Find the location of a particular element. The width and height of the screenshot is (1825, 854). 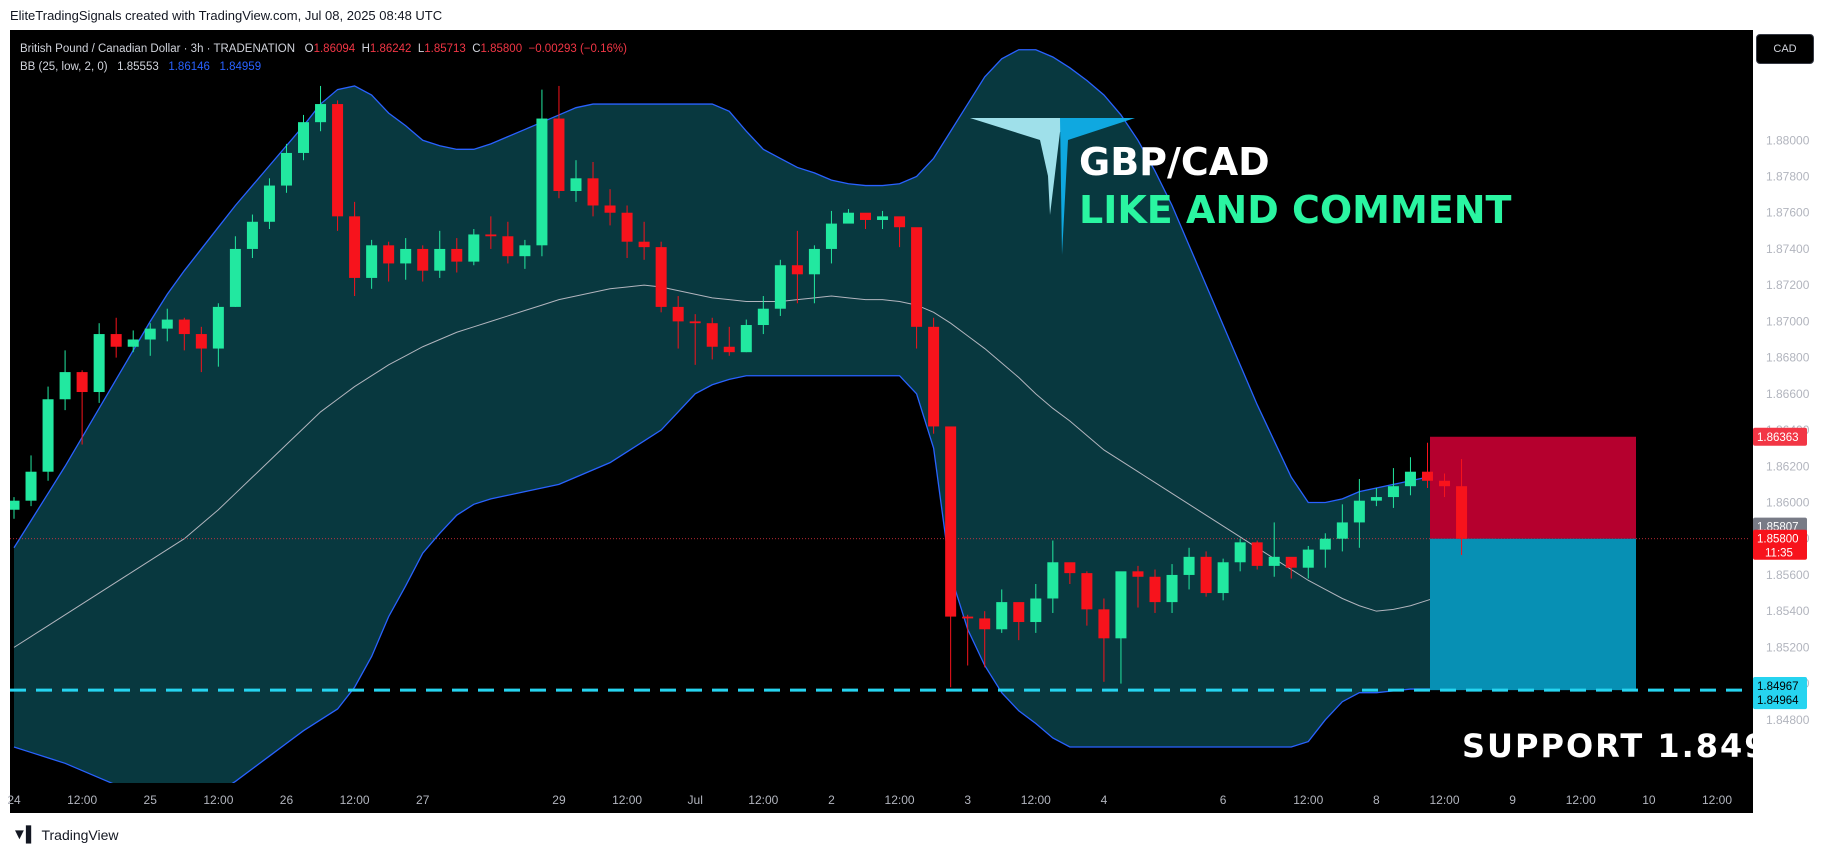

x-tick-label: 6 is located at coordinates (1223, 800).